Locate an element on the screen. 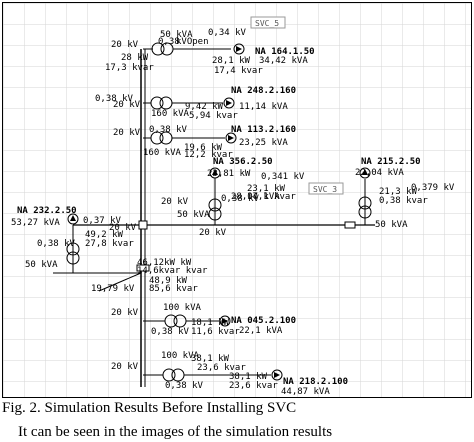 The height and width of the screenshot is (442, 474). bus-breaker is located at coordinates (143, 225).